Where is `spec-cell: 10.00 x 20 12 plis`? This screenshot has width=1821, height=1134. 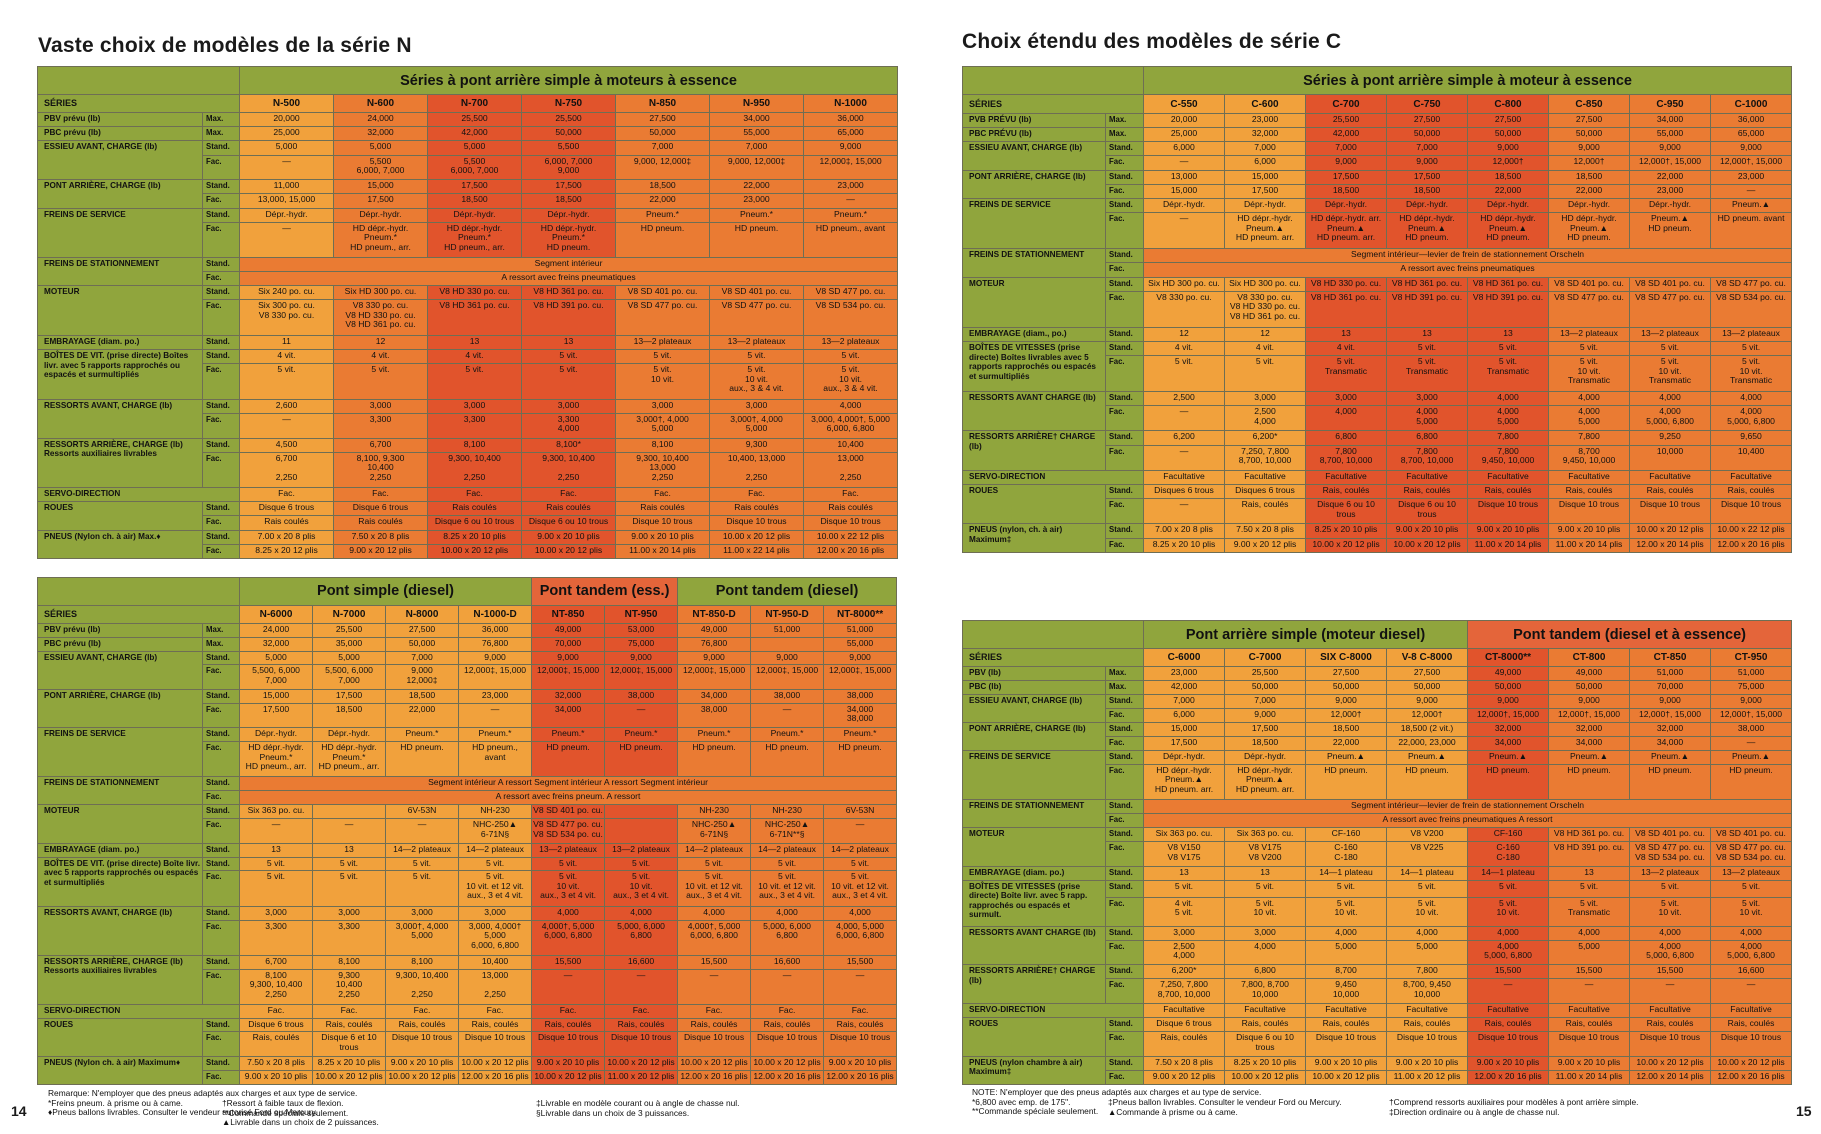 spec-cell: 10.00 x 20 12 plis is located at coordinates (422, 1077).